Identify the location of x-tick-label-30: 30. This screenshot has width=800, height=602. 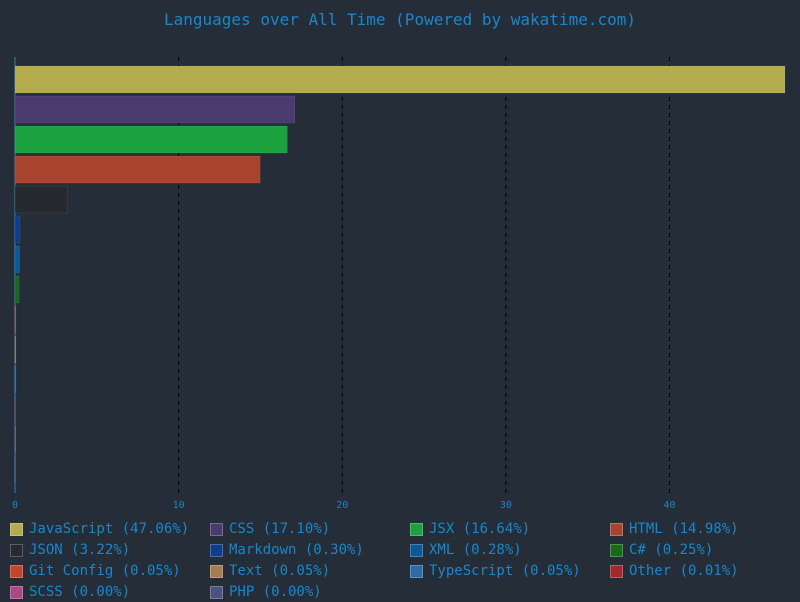
(506, 505).